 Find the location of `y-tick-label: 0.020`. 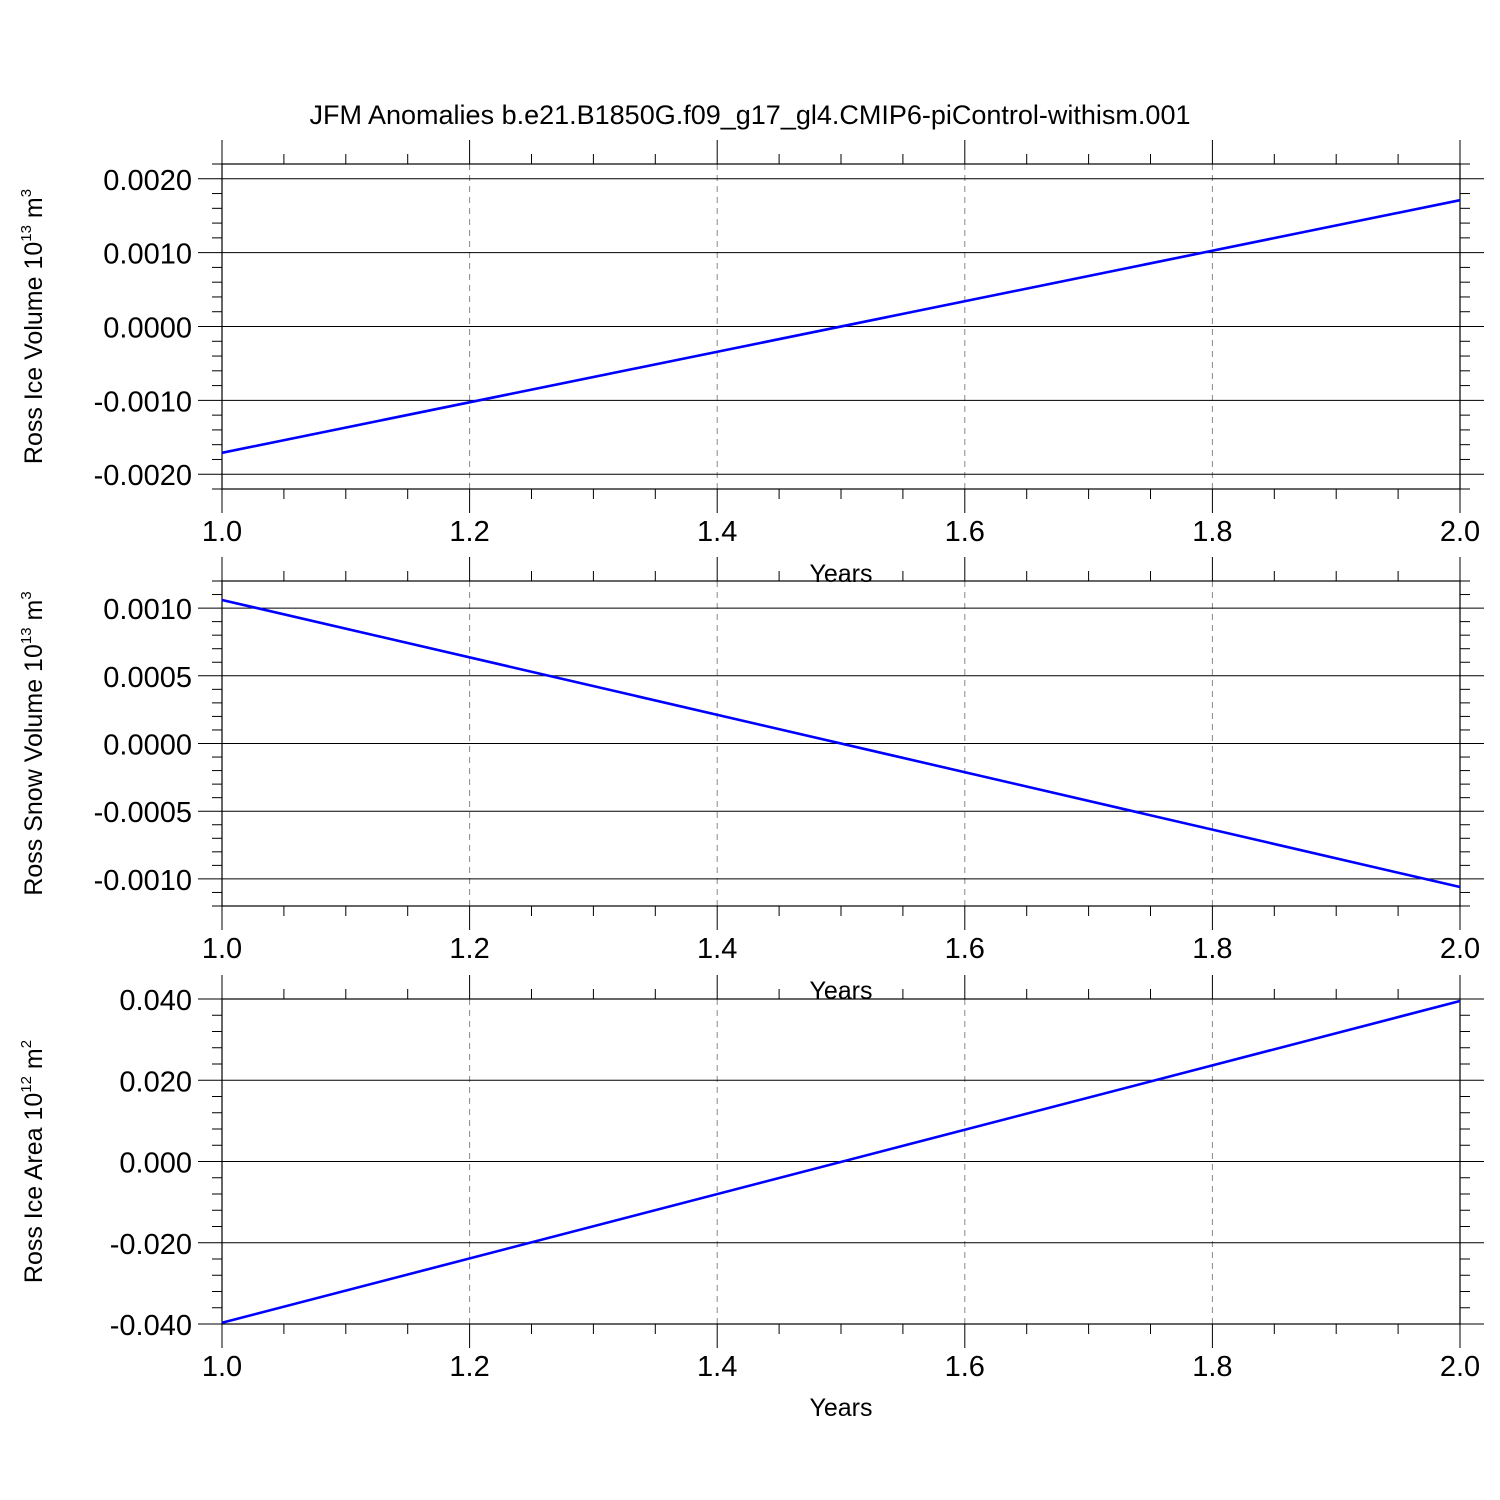

y-tick-label: 0.020 is located at coordinates (155, 1082).